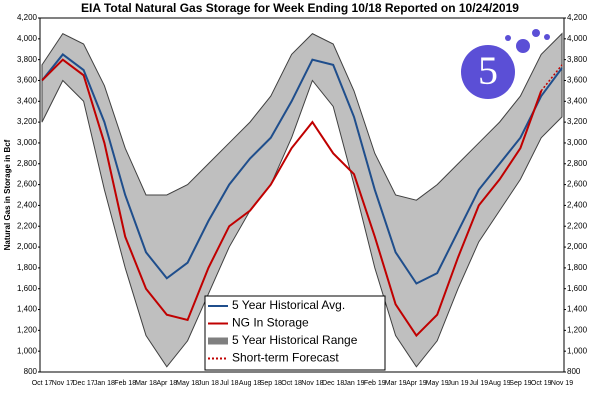 The image size is (600, 411). I want to click on y-tick-label: 1,800, so click(27, 267).